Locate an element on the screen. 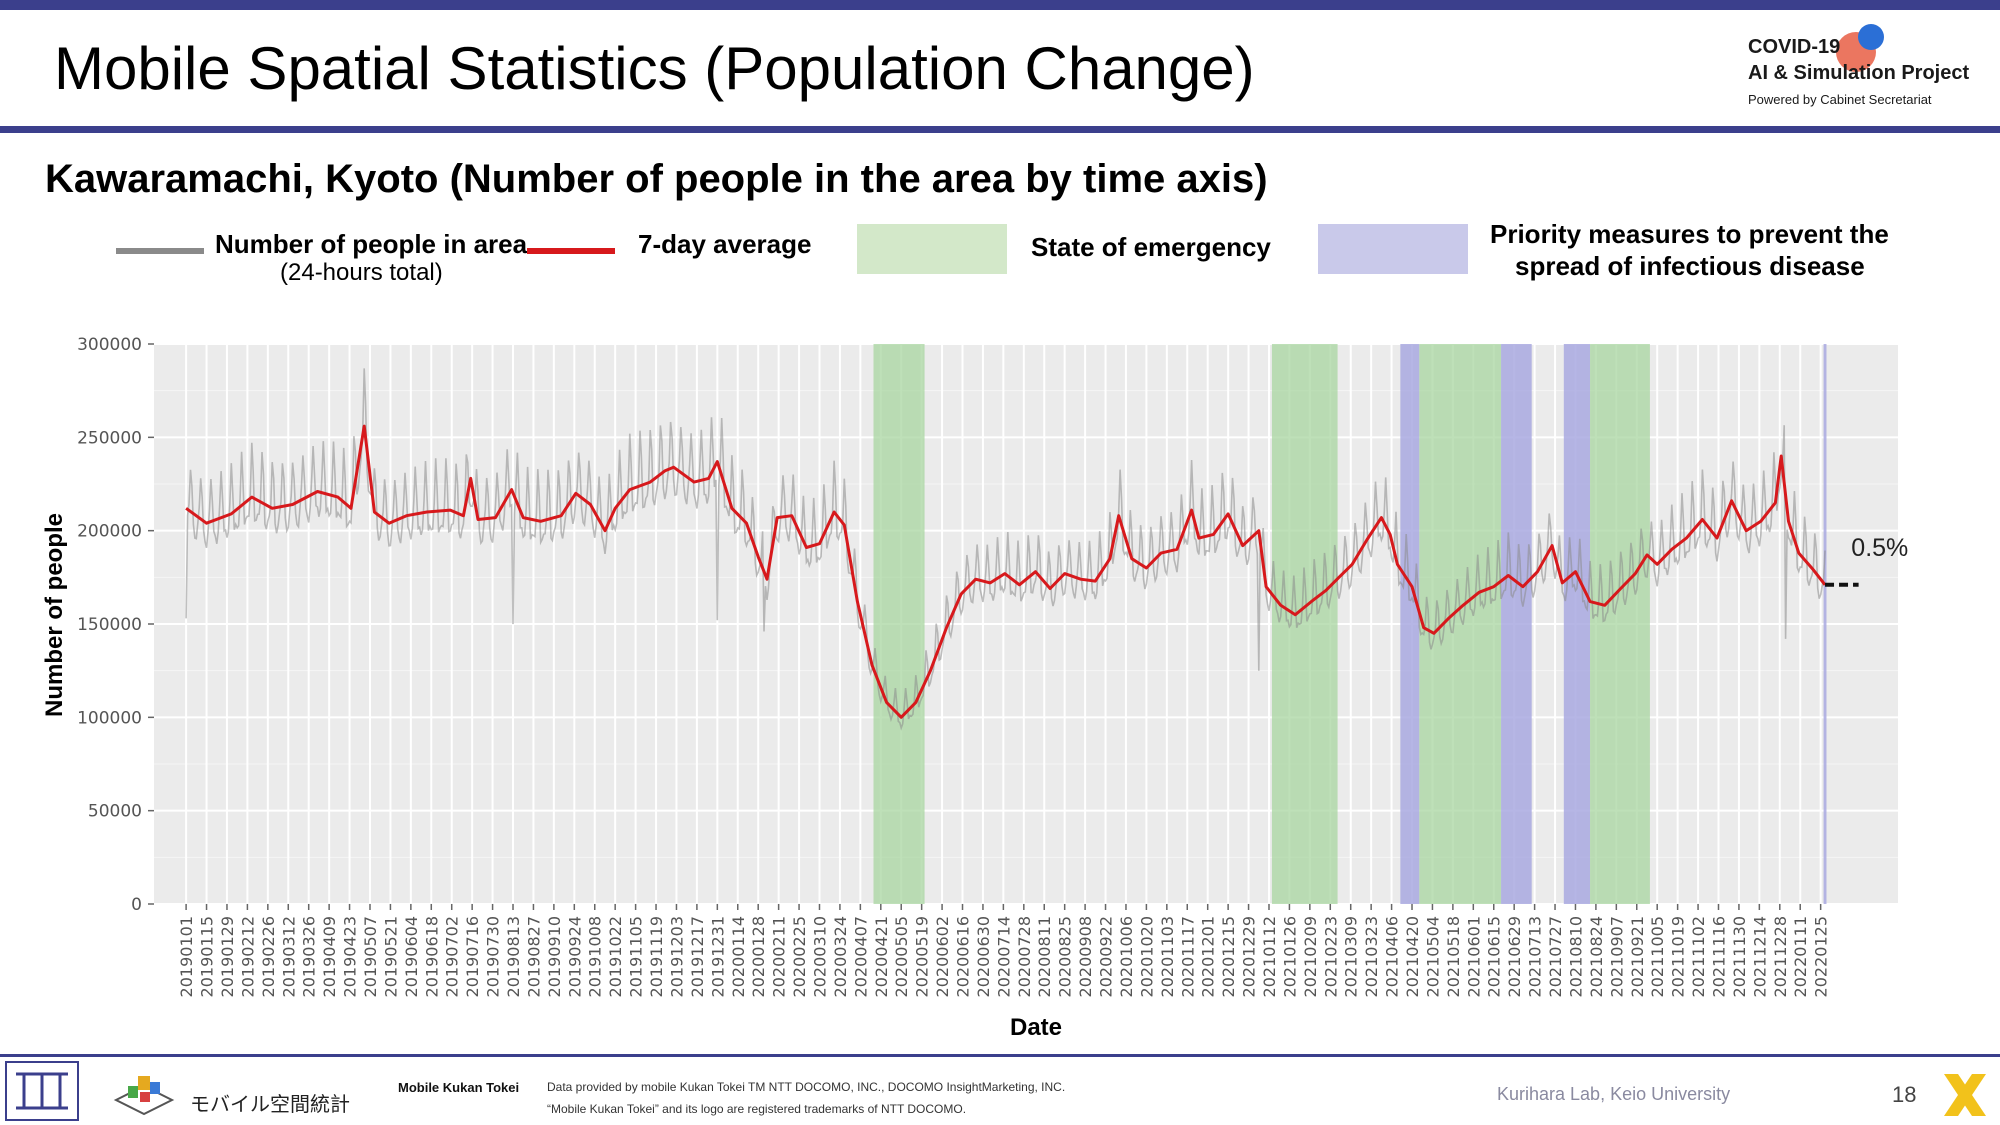  y-tick-label: 0 is located at coordinates (136, 905).